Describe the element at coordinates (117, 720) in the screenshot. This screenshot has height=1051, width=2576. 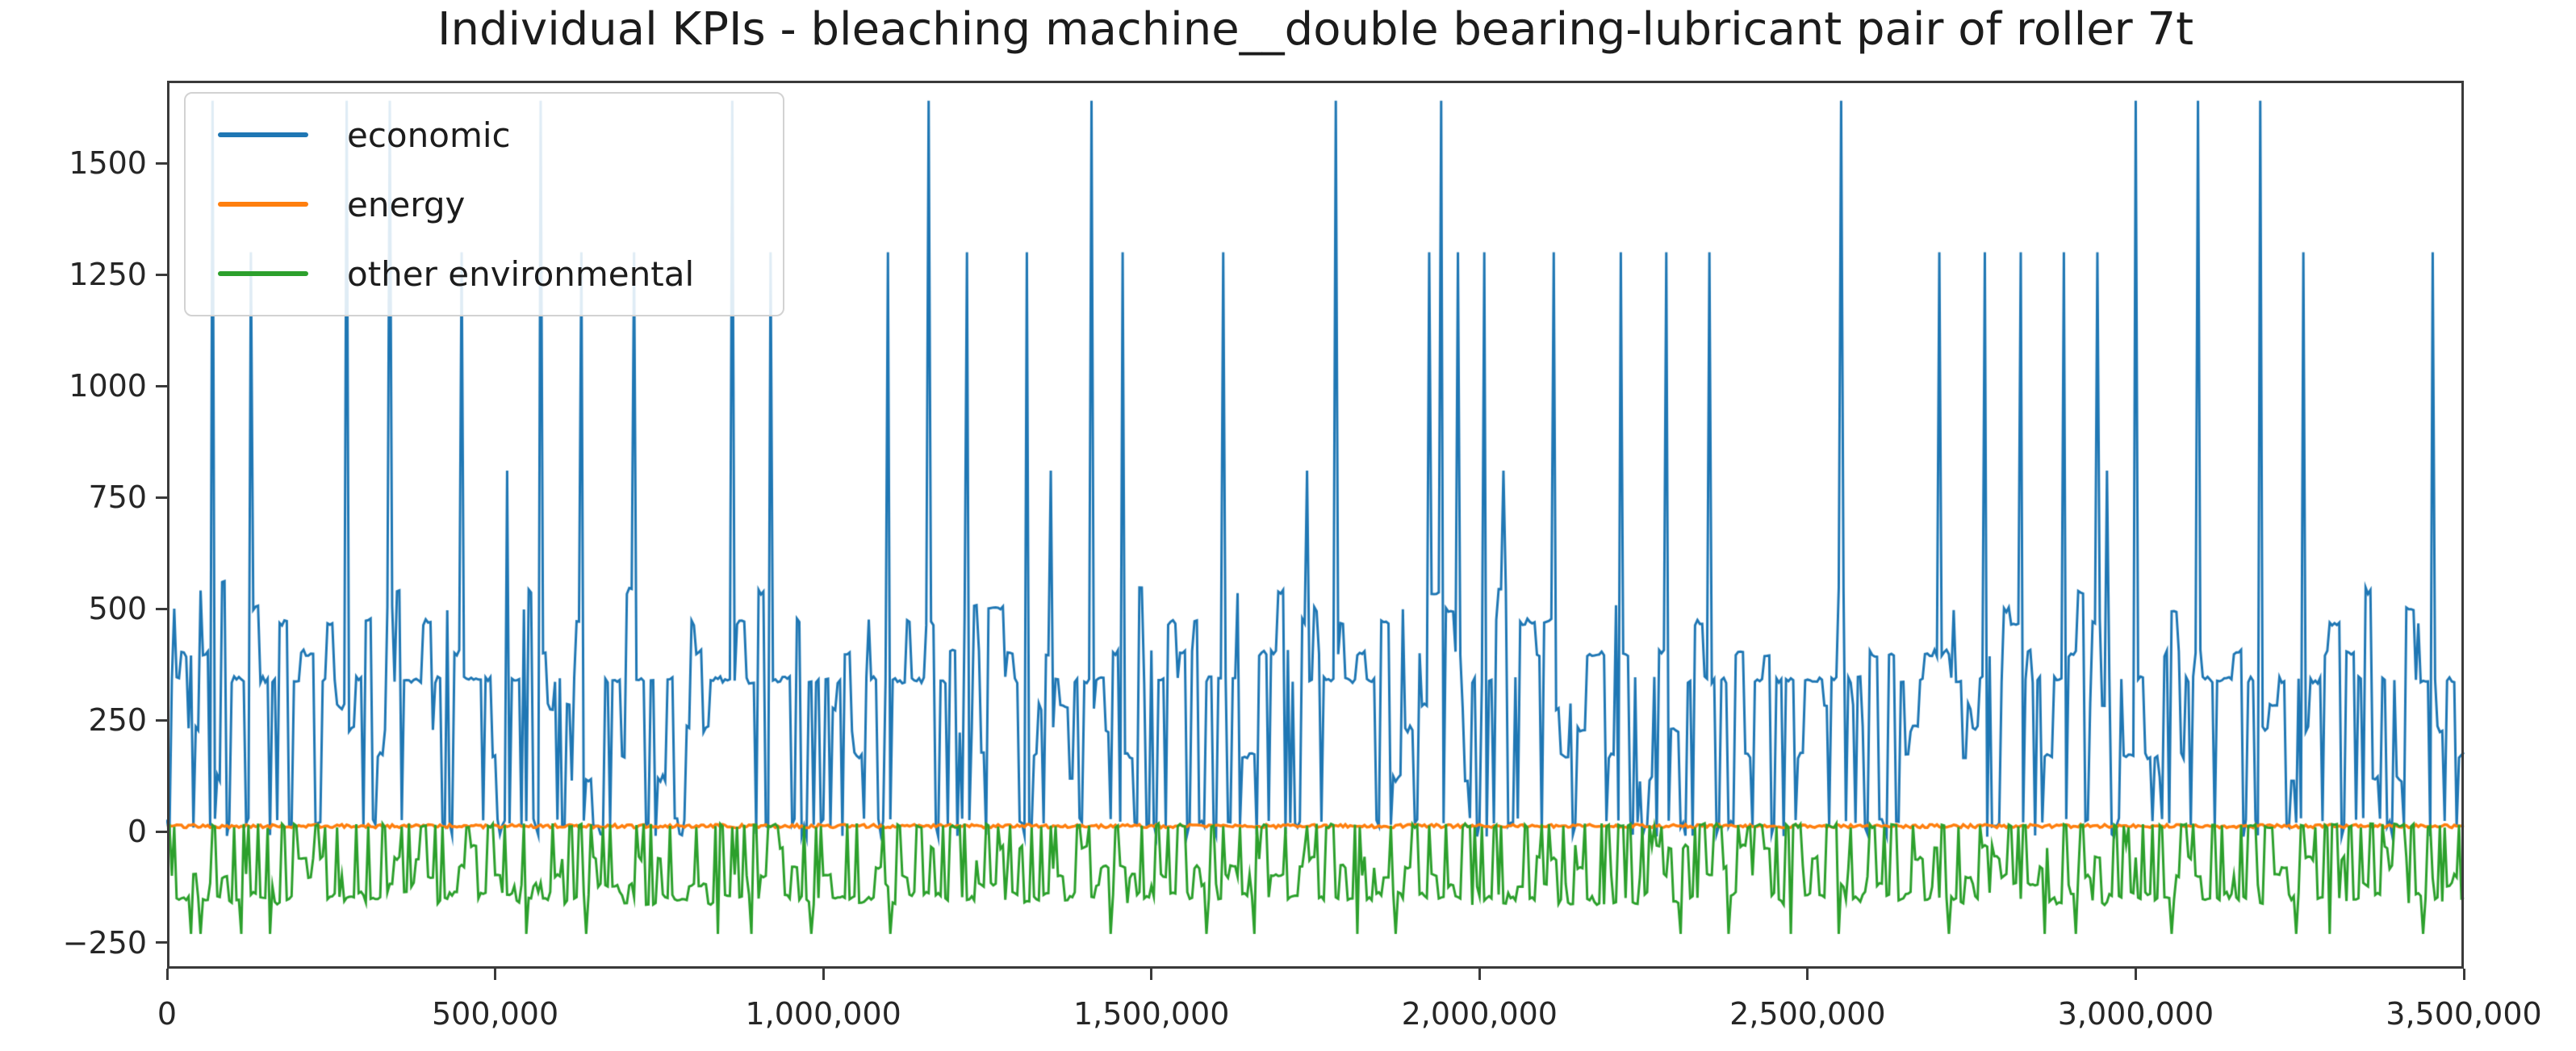
I see `y-tick-label: 250` at that location.